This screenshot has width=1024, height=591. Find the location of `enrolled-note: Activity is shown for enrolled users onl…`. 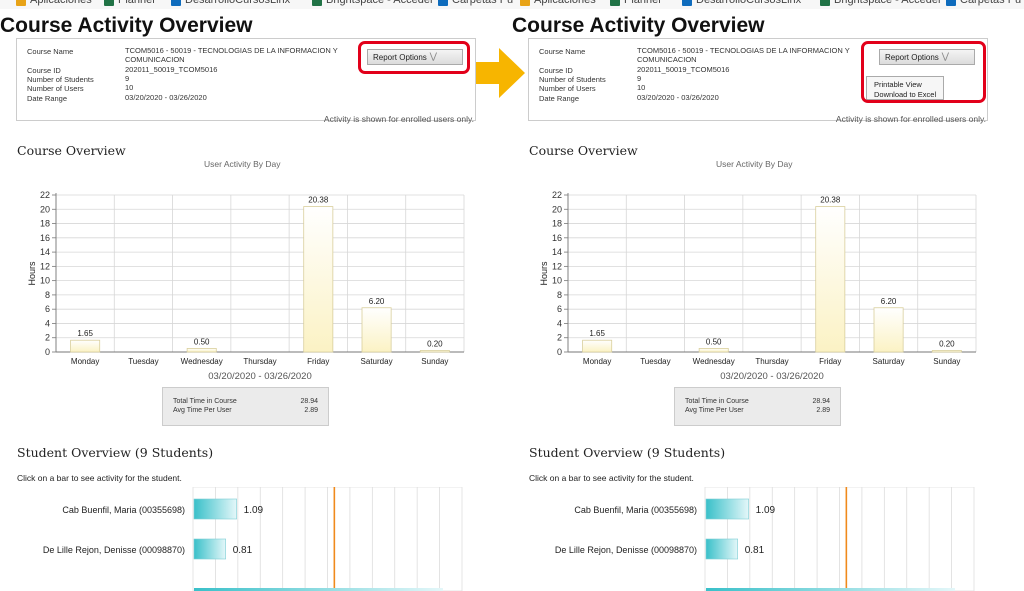

enrolled-note: Activity is shown for enrolled users onl… is located at coordinates (398, 119).